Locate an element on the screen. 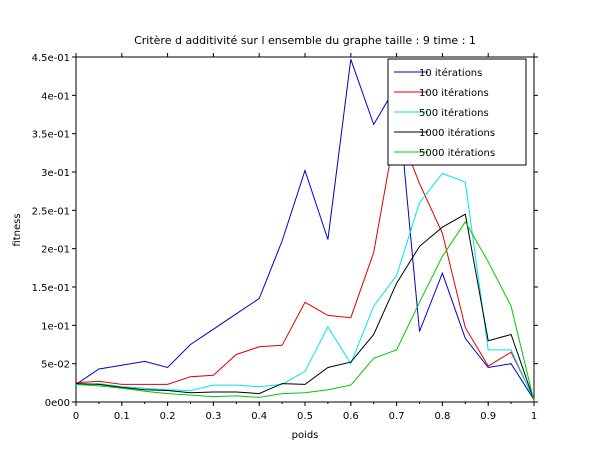  legend-label: 5000 itérations is located at coordinates (457, 153).